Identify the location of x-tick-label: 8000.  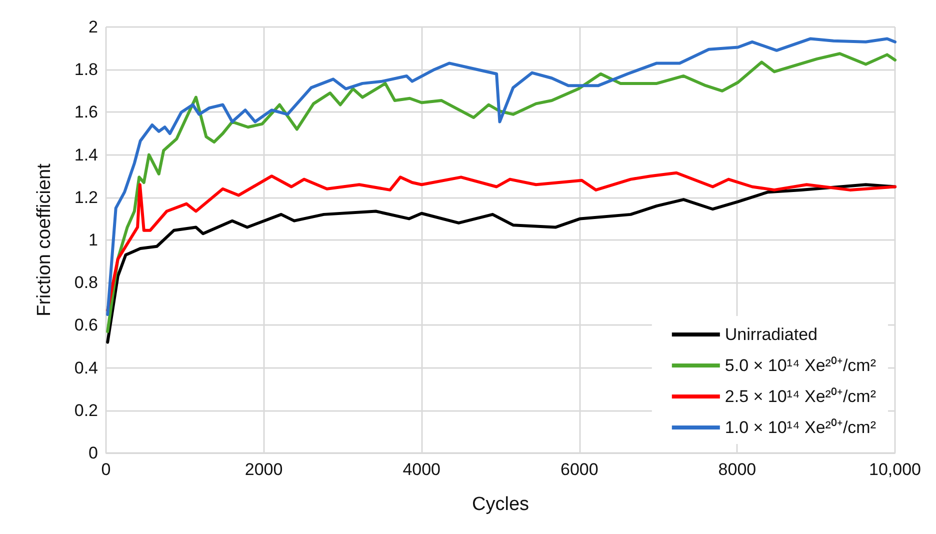
(737, 469).